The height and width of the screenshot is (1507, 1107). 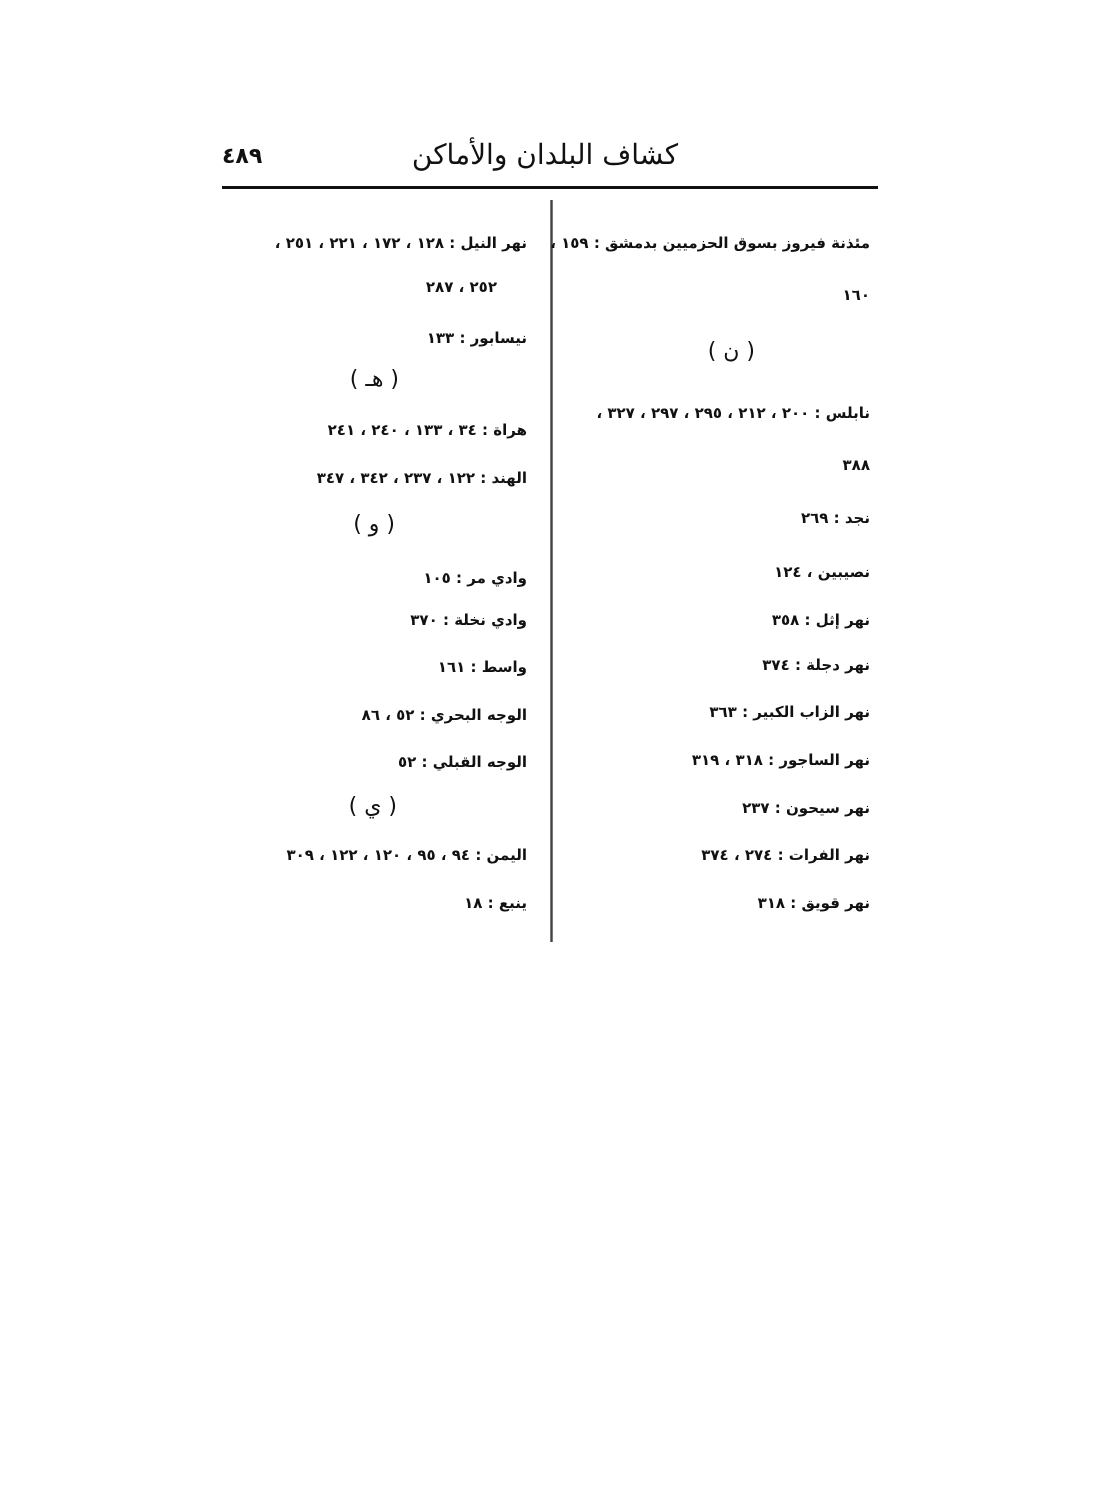 I want to click on index-entry: نجد : ٢٦٩, so click(x=835, y=518).